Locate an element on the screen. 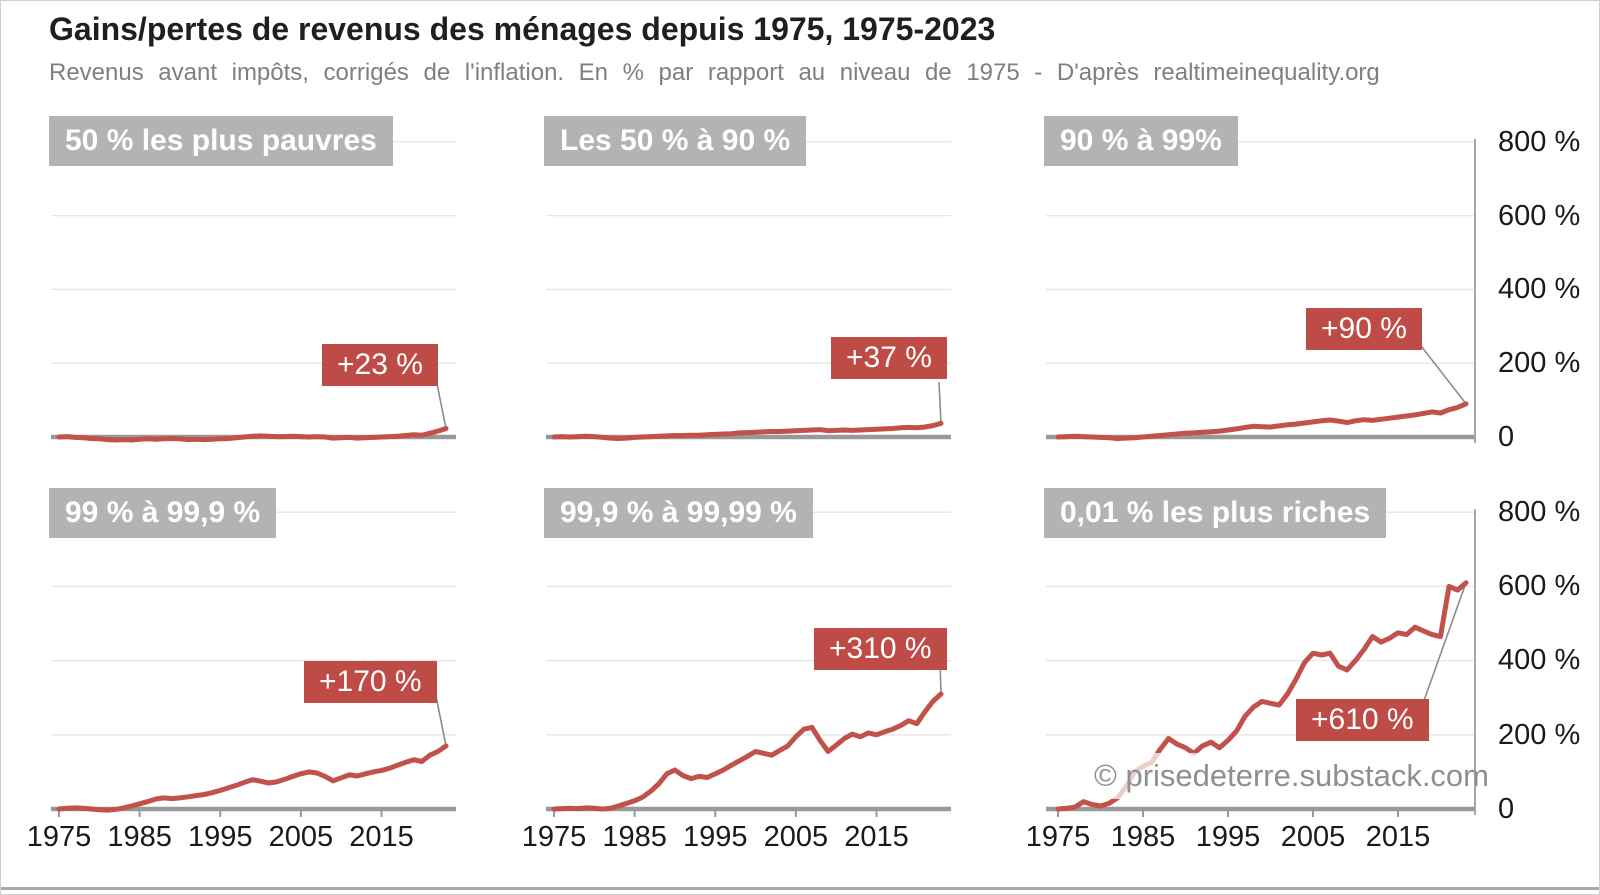 The image size is (1600, 895). panel-bottom-50: 50 % les plus pauvres +23 % is located at coordinates (252, 282).